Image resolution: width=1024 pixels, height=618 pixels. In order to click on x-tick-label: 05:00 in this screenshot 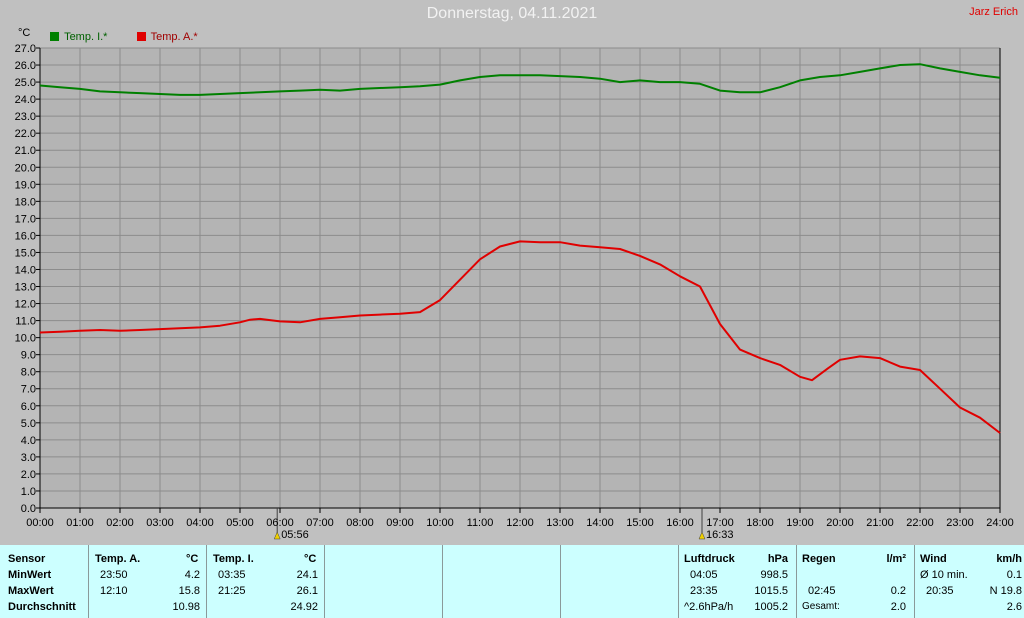, I will do `click(240, 523)`.